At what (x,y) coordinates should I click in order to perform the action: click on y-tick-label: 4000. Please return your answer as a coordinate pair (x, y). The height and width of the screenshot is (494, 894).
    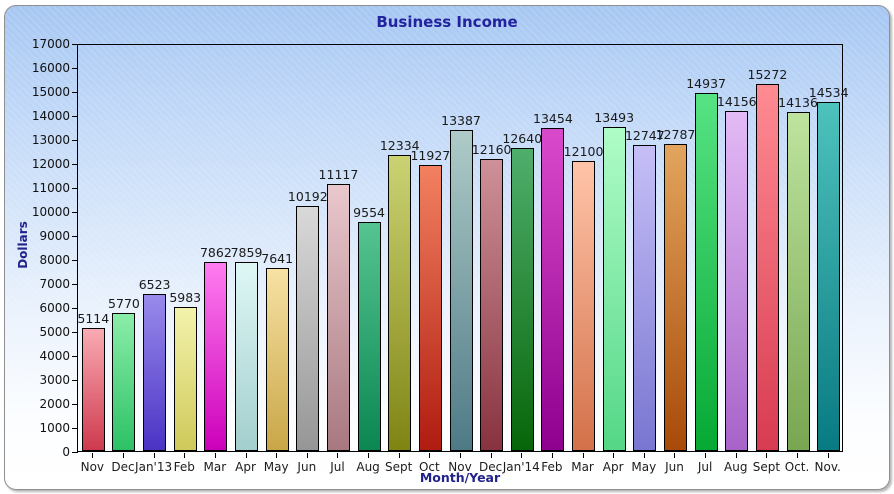
    Looking at the image, I should click on (54, 356).